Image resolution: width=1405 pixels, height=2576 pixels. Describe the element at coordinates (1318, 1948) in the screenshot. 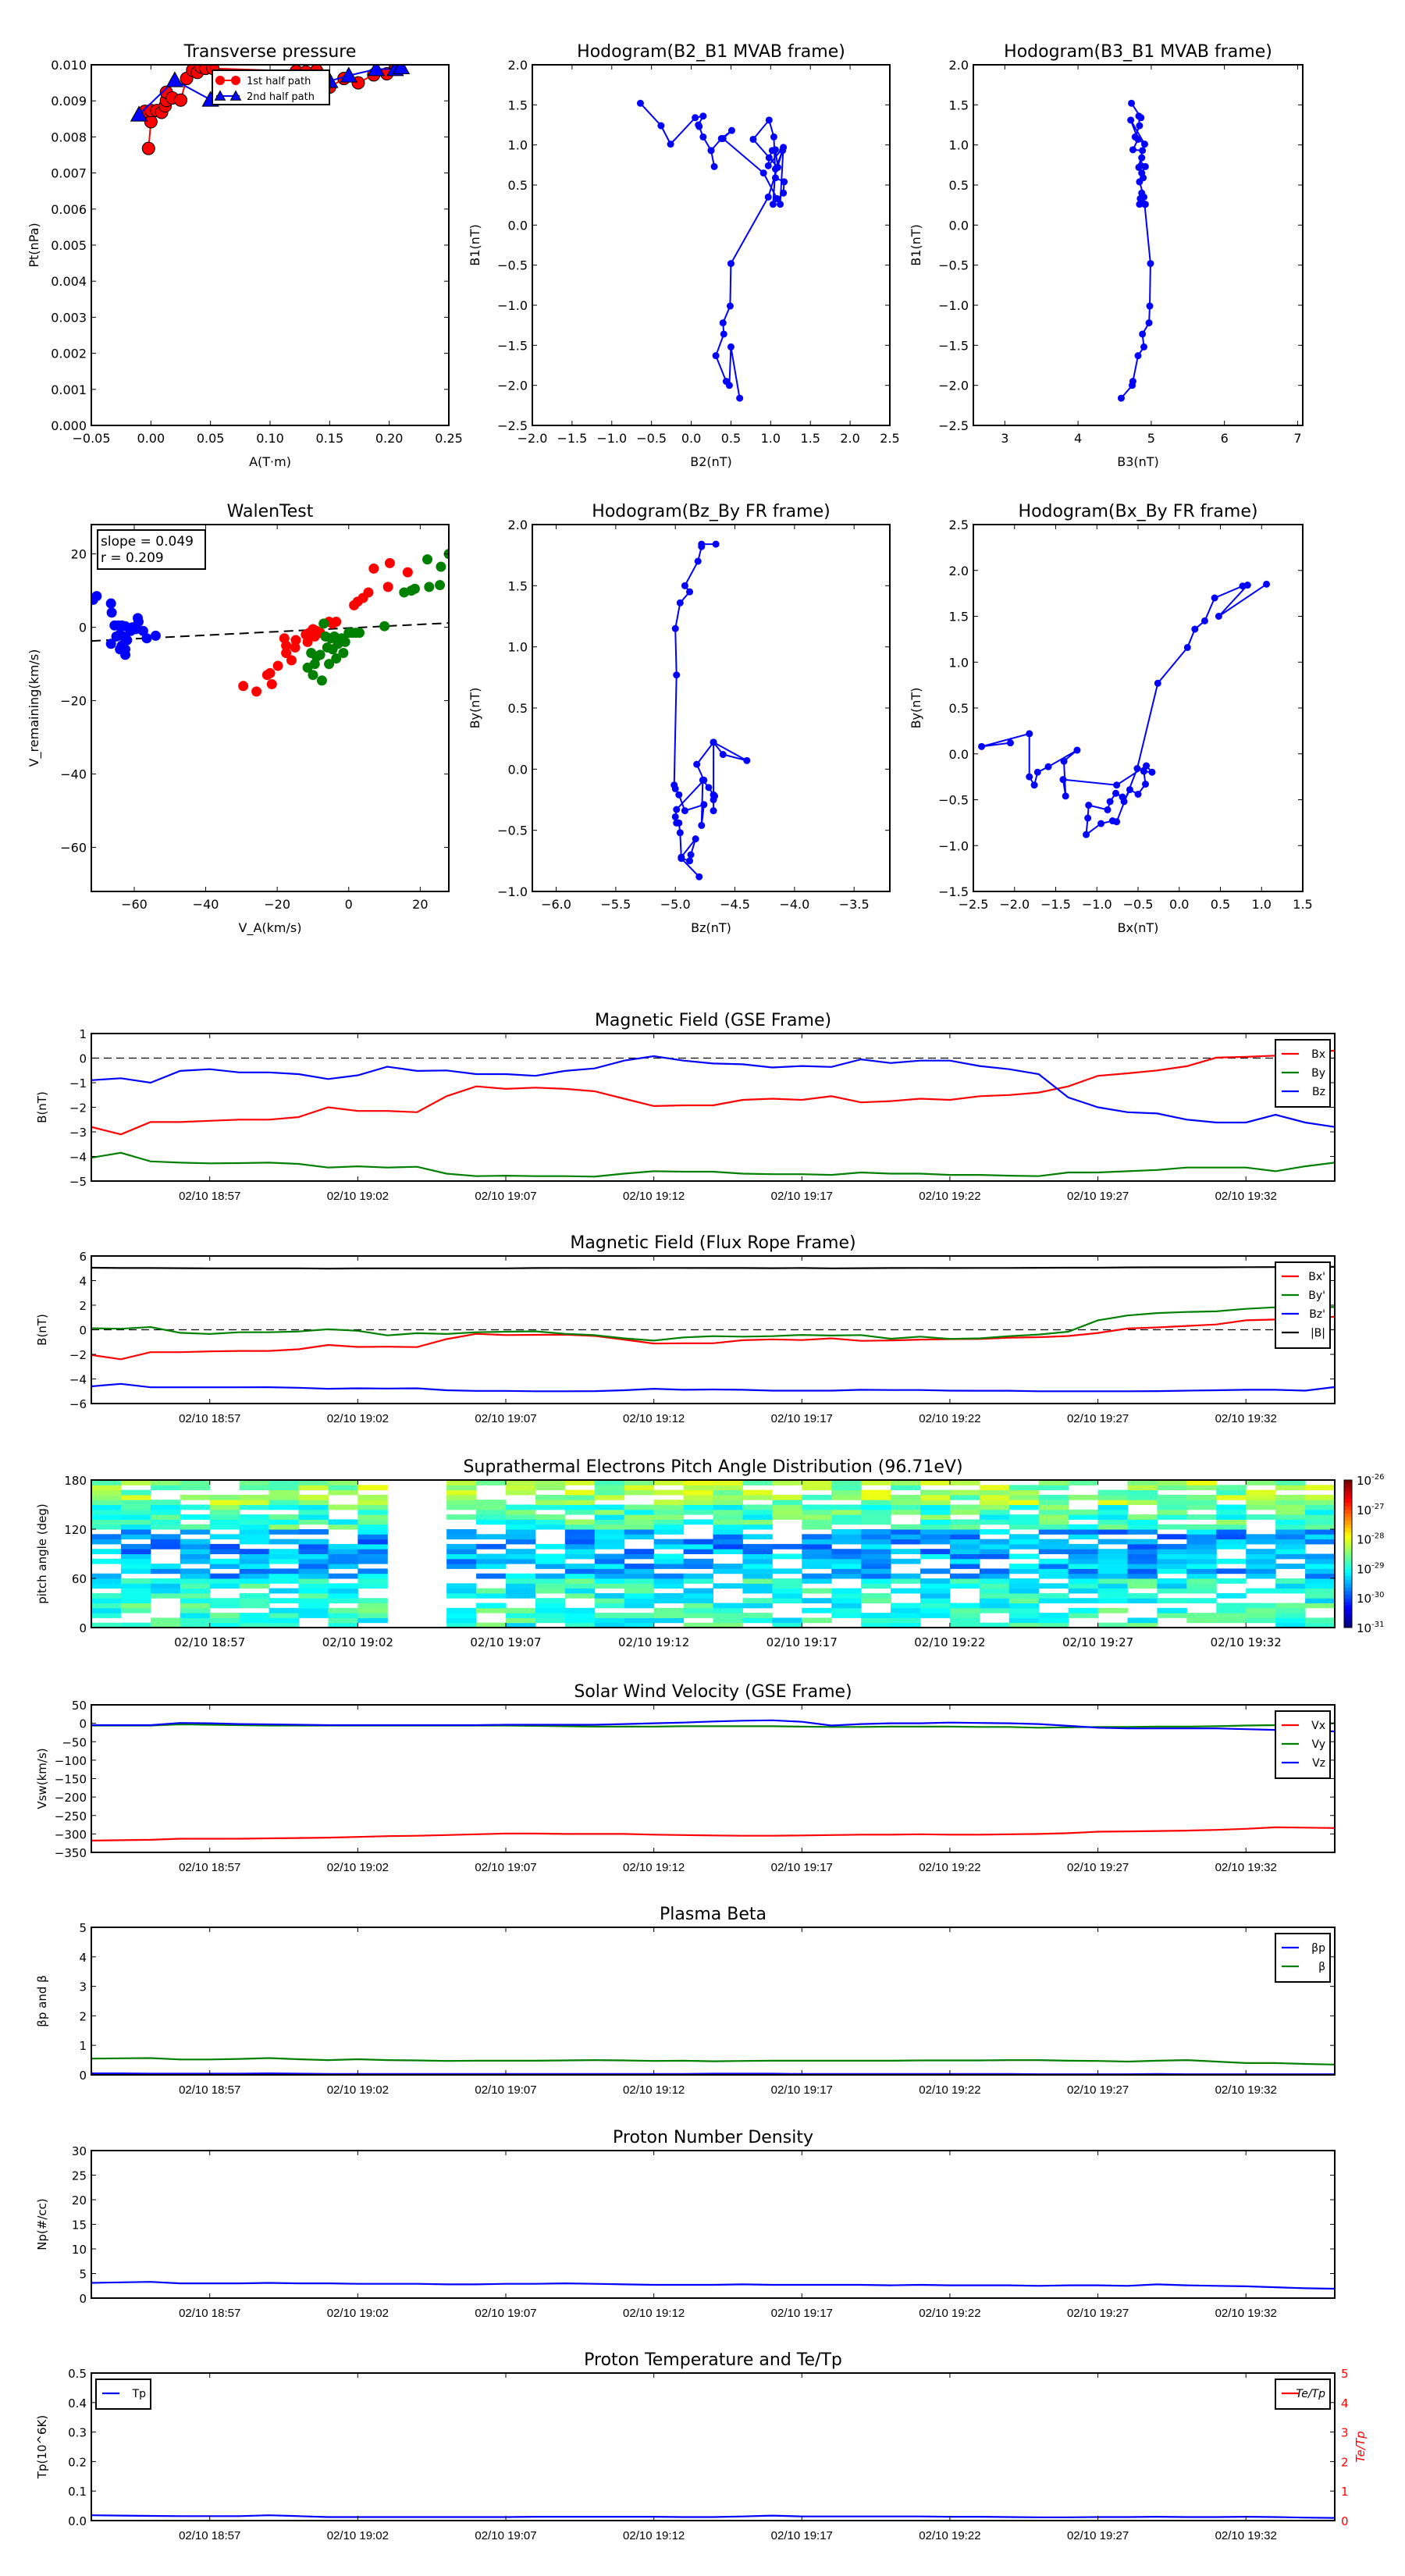

I see `legend-label: βp` at that location.